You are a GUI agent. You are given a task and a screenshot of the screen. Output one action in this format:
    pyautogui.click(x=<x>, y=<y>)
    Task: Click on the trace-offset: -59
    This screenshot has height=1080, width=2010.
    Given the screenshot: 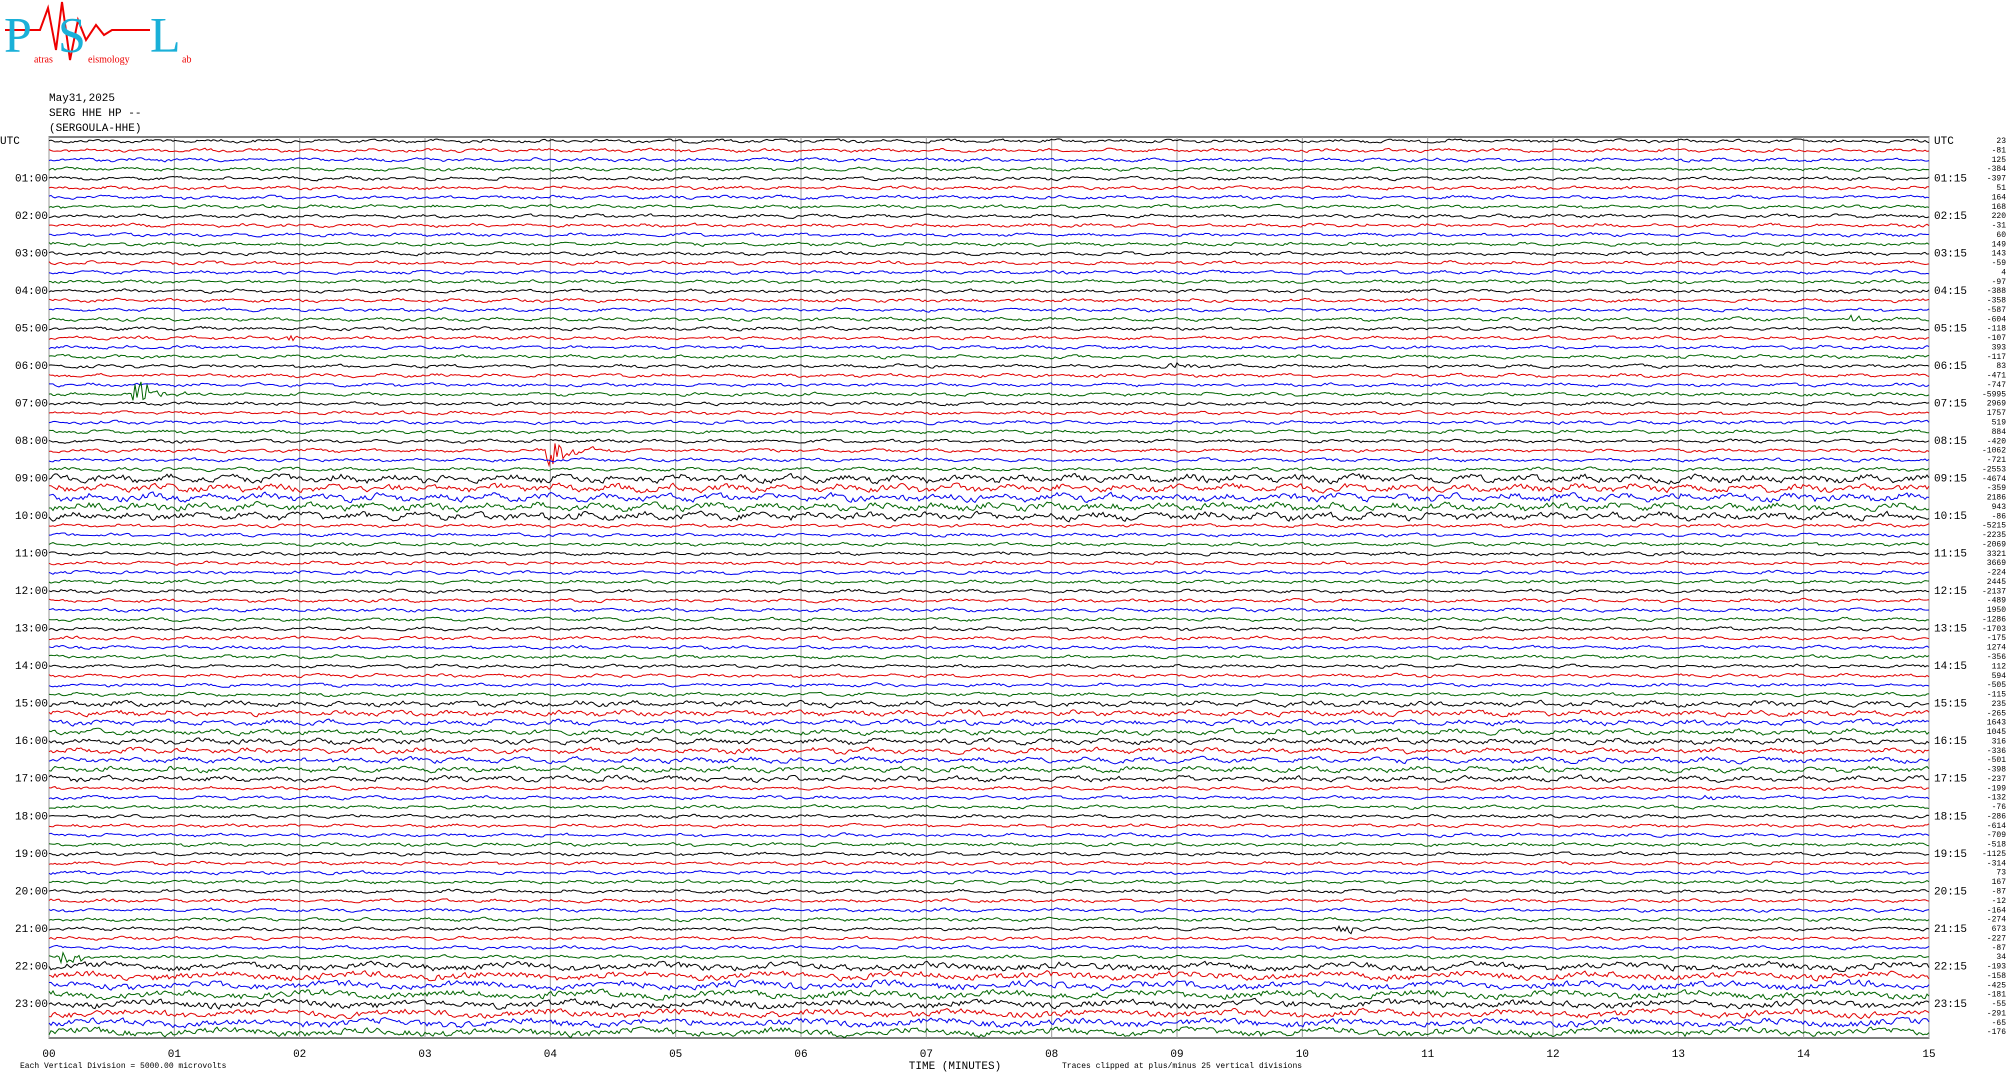 What is the action you would take?
    pyautogui.click(x=1999, y=263)
    